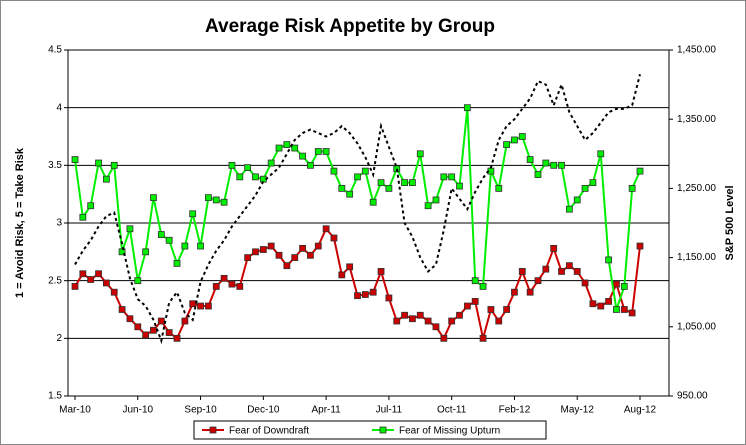 This screenshot has height=445, width=746. I want to click on y-tick-label: 1.5, so click(55, 396).